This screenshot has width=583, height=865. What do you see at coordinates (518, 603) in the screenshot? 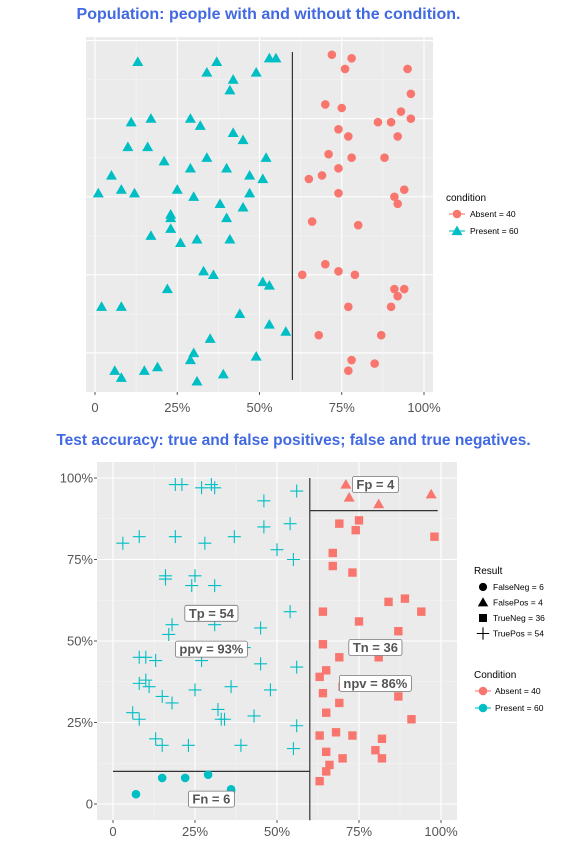
I see `legend-result-label: FalsePos = 4` at bounding box center [518, 603].